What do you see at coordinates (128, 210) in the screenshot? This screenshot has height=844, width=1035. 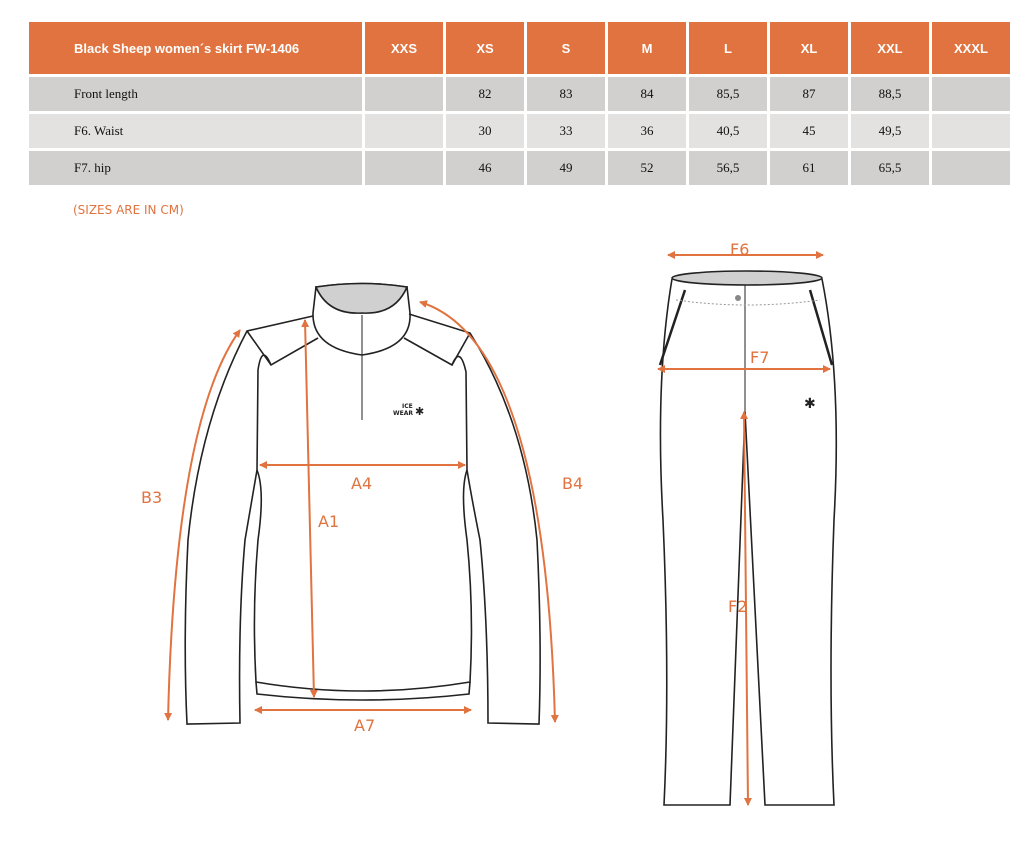 I see `units-note: (SIZES ARE IN CM)` at bounding box center [128, 210].